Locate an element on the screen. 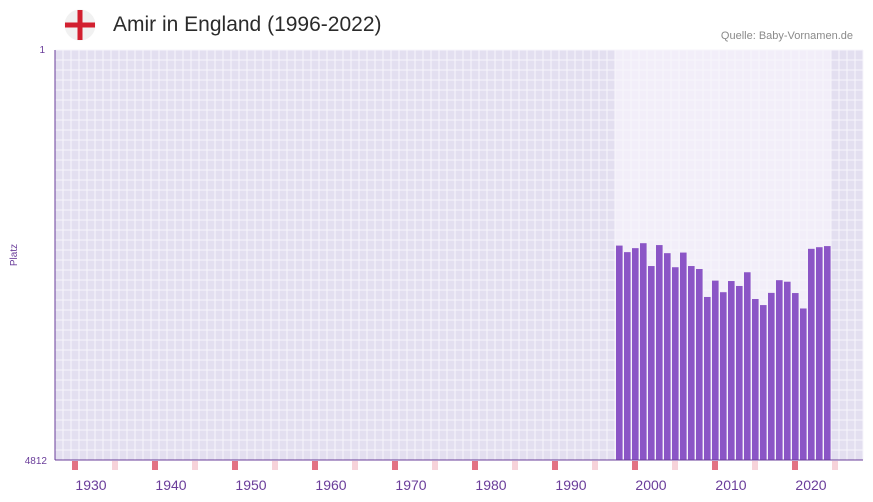  bar-2013 is located at coordinates (755, 379).